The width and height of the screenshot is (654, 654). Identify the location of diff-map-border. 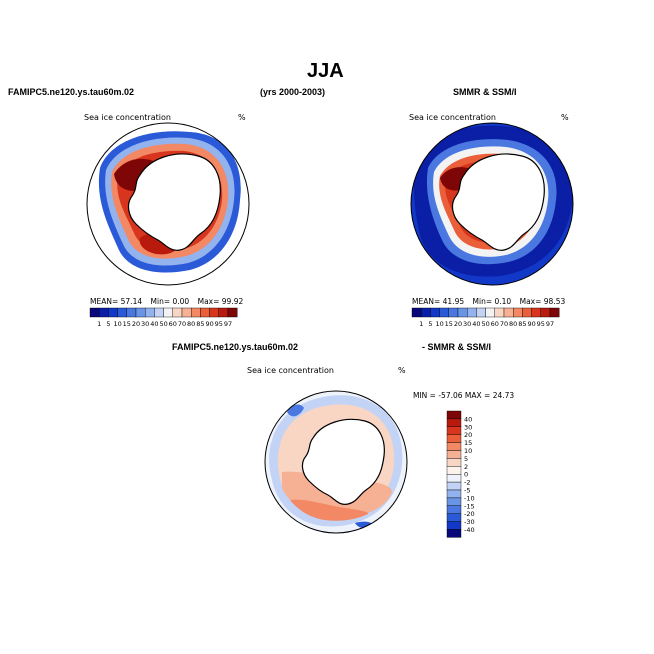
(336, 462).